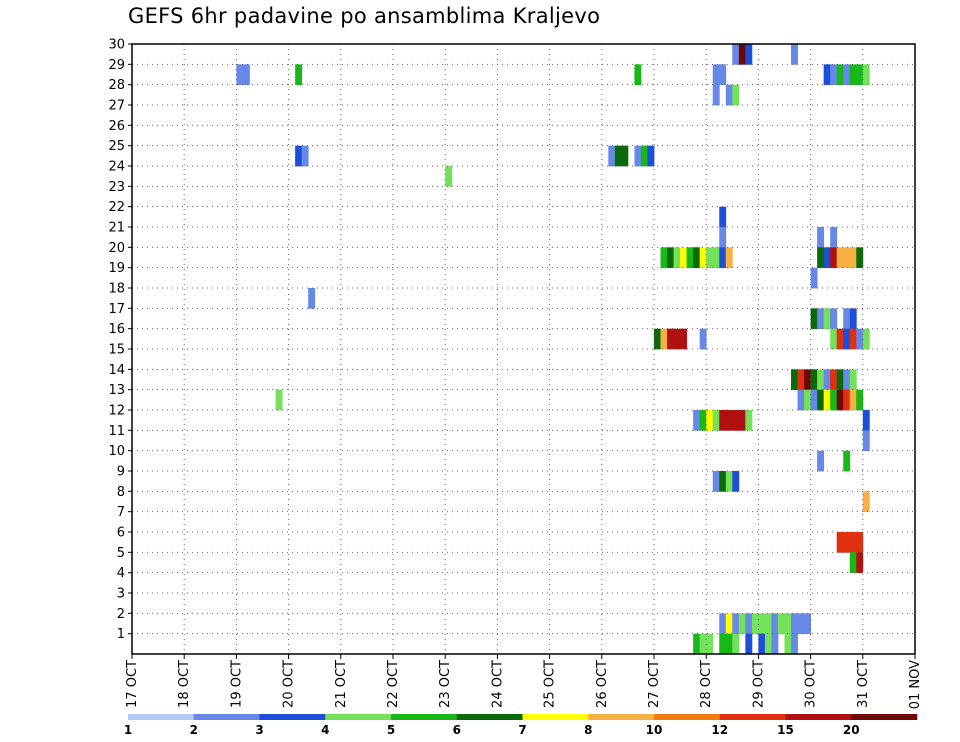 The width and height of the screenshot is (960, 742). I want to click on colorbar-label: 2, so click(194, 730).